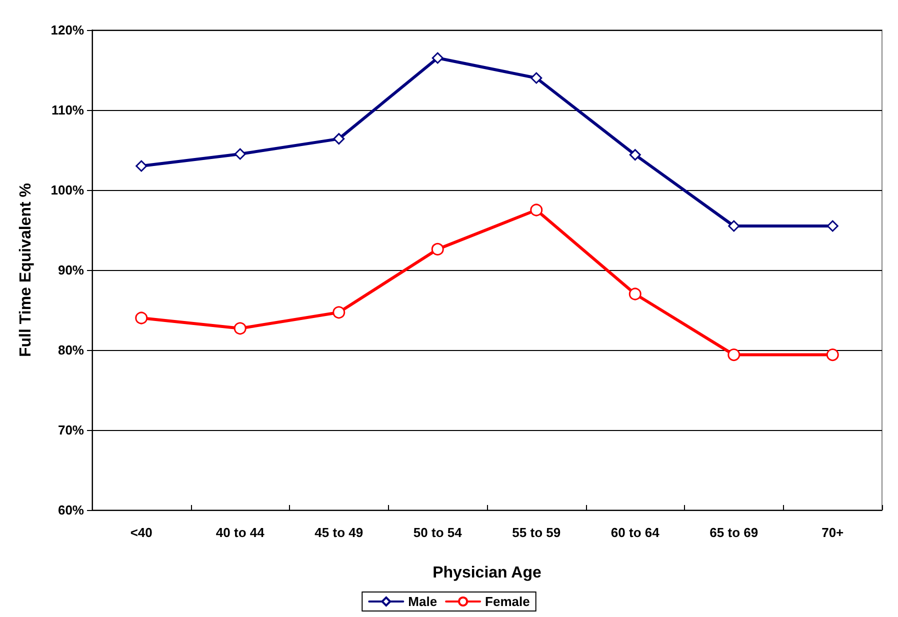 The image size is (898, 617). I want to click on y-tick-label: 100%, so click(67, 190).